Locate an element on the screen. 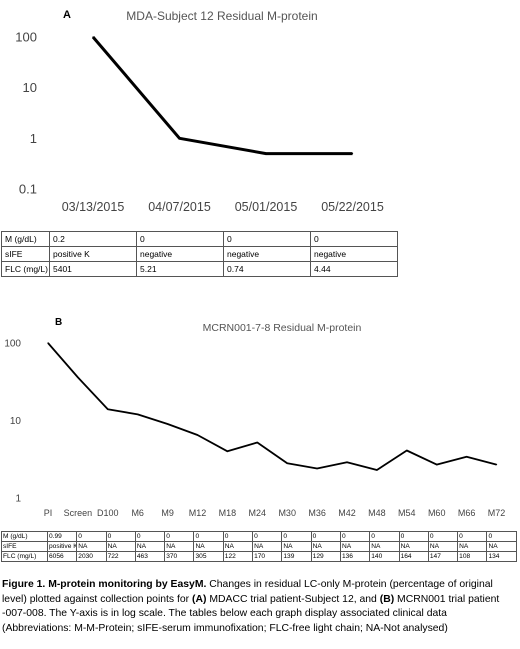 This screenshot has width=520, height=649. x-tick-label: M9 is located at coordinates (167, 513).